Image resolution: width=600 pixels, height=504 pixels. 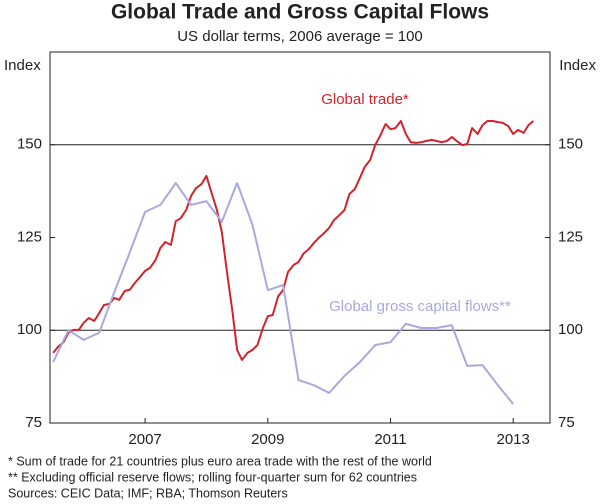 What do you see at coordinates (570, 329) in the screenshot?
I see `y2-tick-label: 100` at bounding box center [570, 329].